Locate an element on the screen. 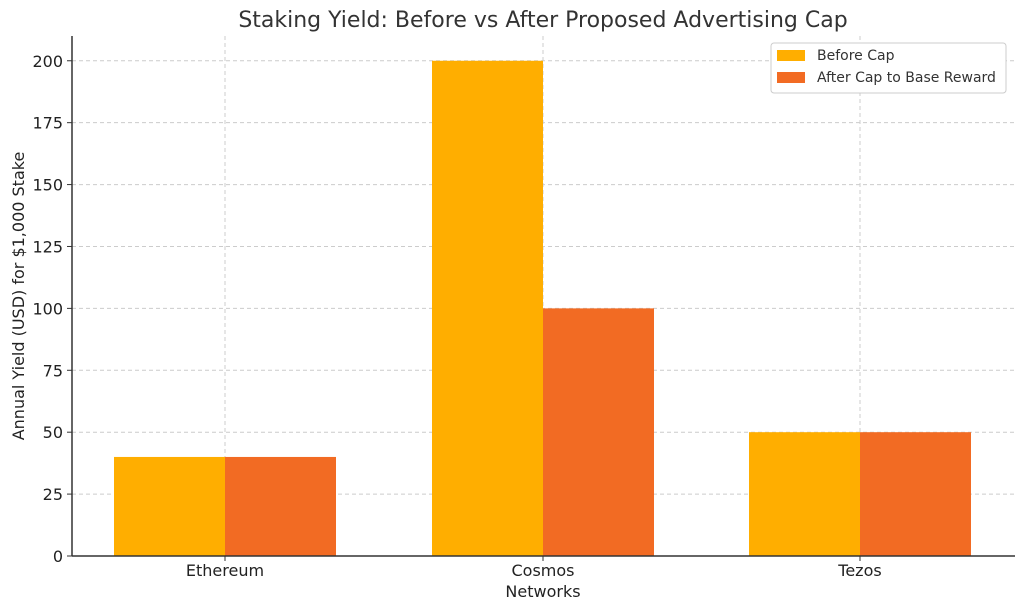 The image size is (1024, 611). y-tick-label: 0 is located at coordinates (58, 556).